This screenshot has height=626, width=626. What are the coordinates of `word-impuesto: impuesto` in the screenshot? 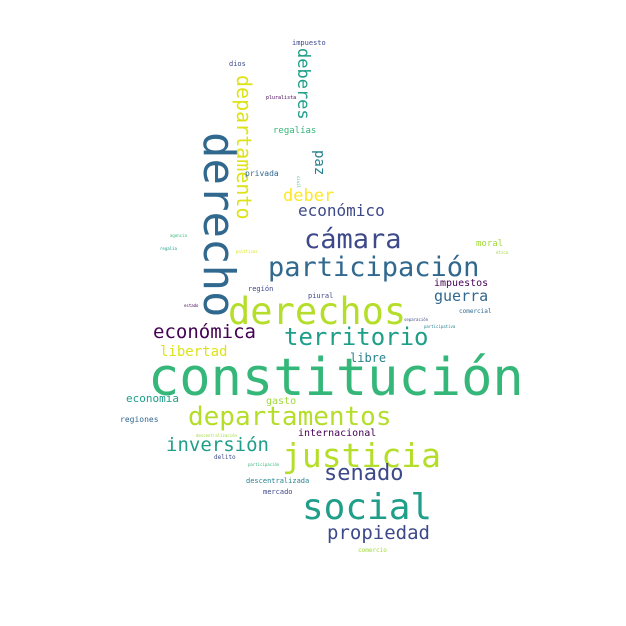 It's located at (309, 43).